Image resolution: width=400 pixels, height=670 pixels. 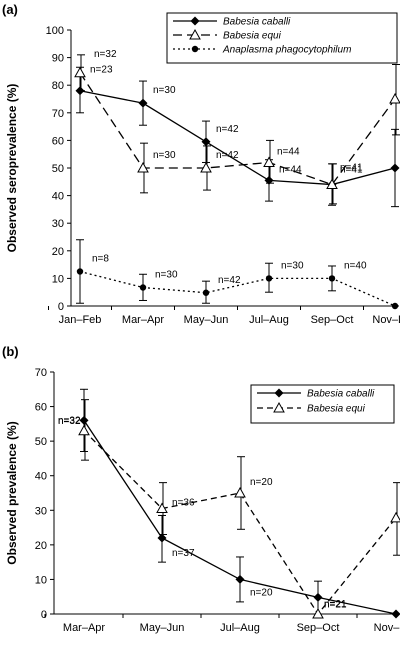 I want to click on sample-size-label: n=37, so click(x=183, y=553).